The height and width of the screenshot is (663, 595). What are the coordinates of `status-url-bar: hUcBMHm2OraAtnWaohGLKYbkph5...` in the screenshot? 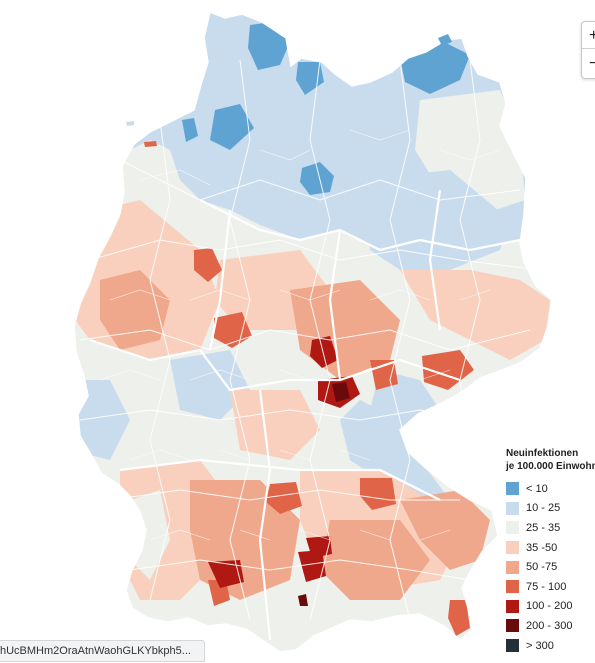 It's located at (102, 651).